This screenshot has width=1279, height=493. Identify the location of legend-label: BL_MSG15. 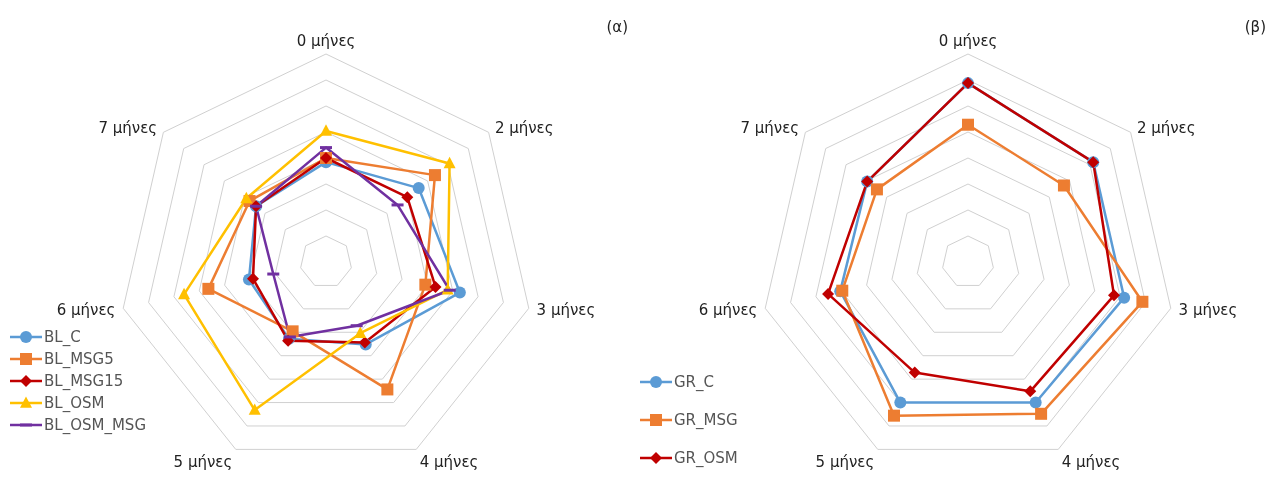
(84, 381).